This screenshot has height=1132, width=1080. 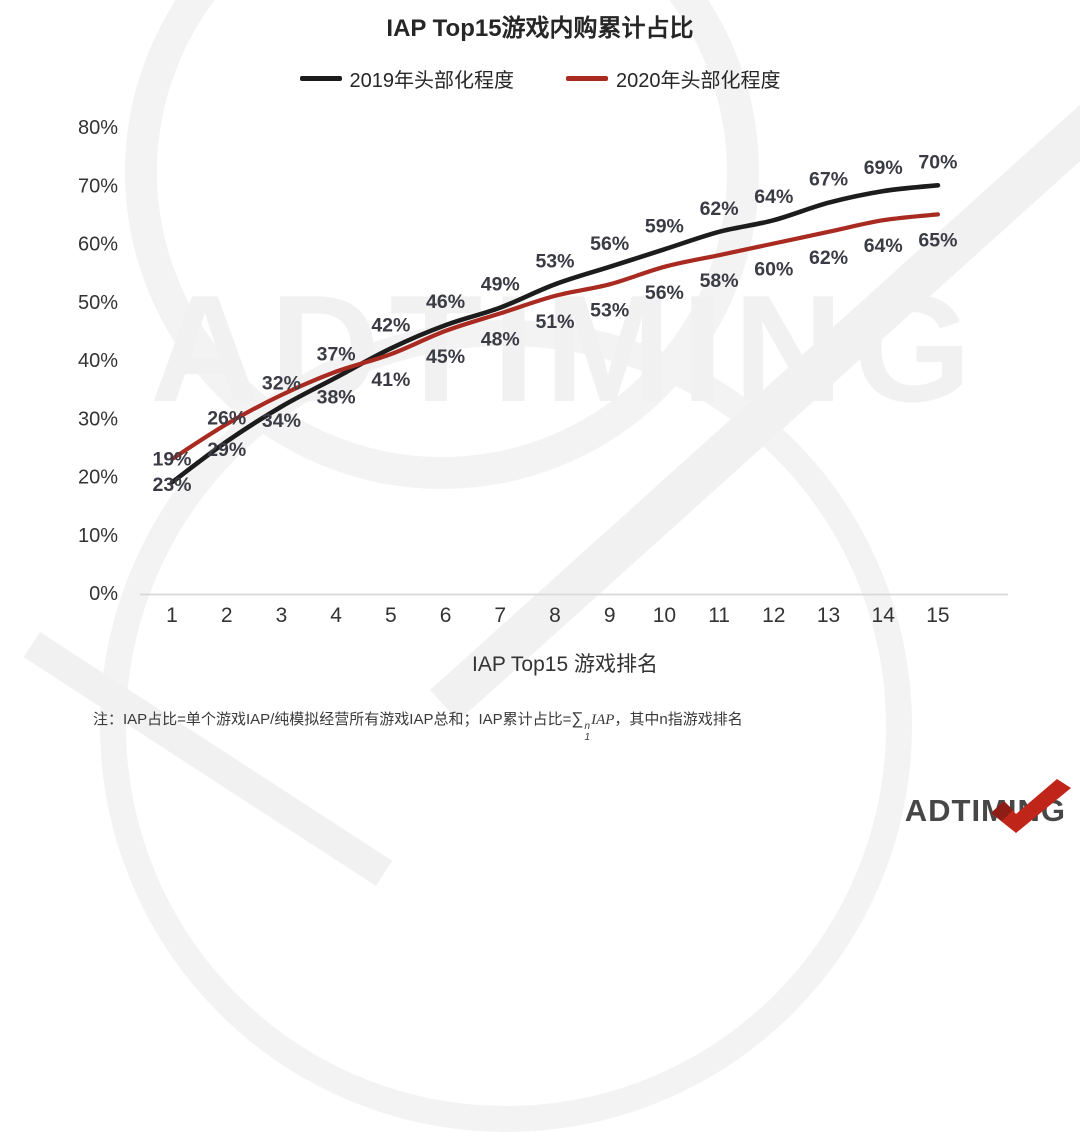 I want to click on data-label-2019: 64%, so click(x=773, y=197).